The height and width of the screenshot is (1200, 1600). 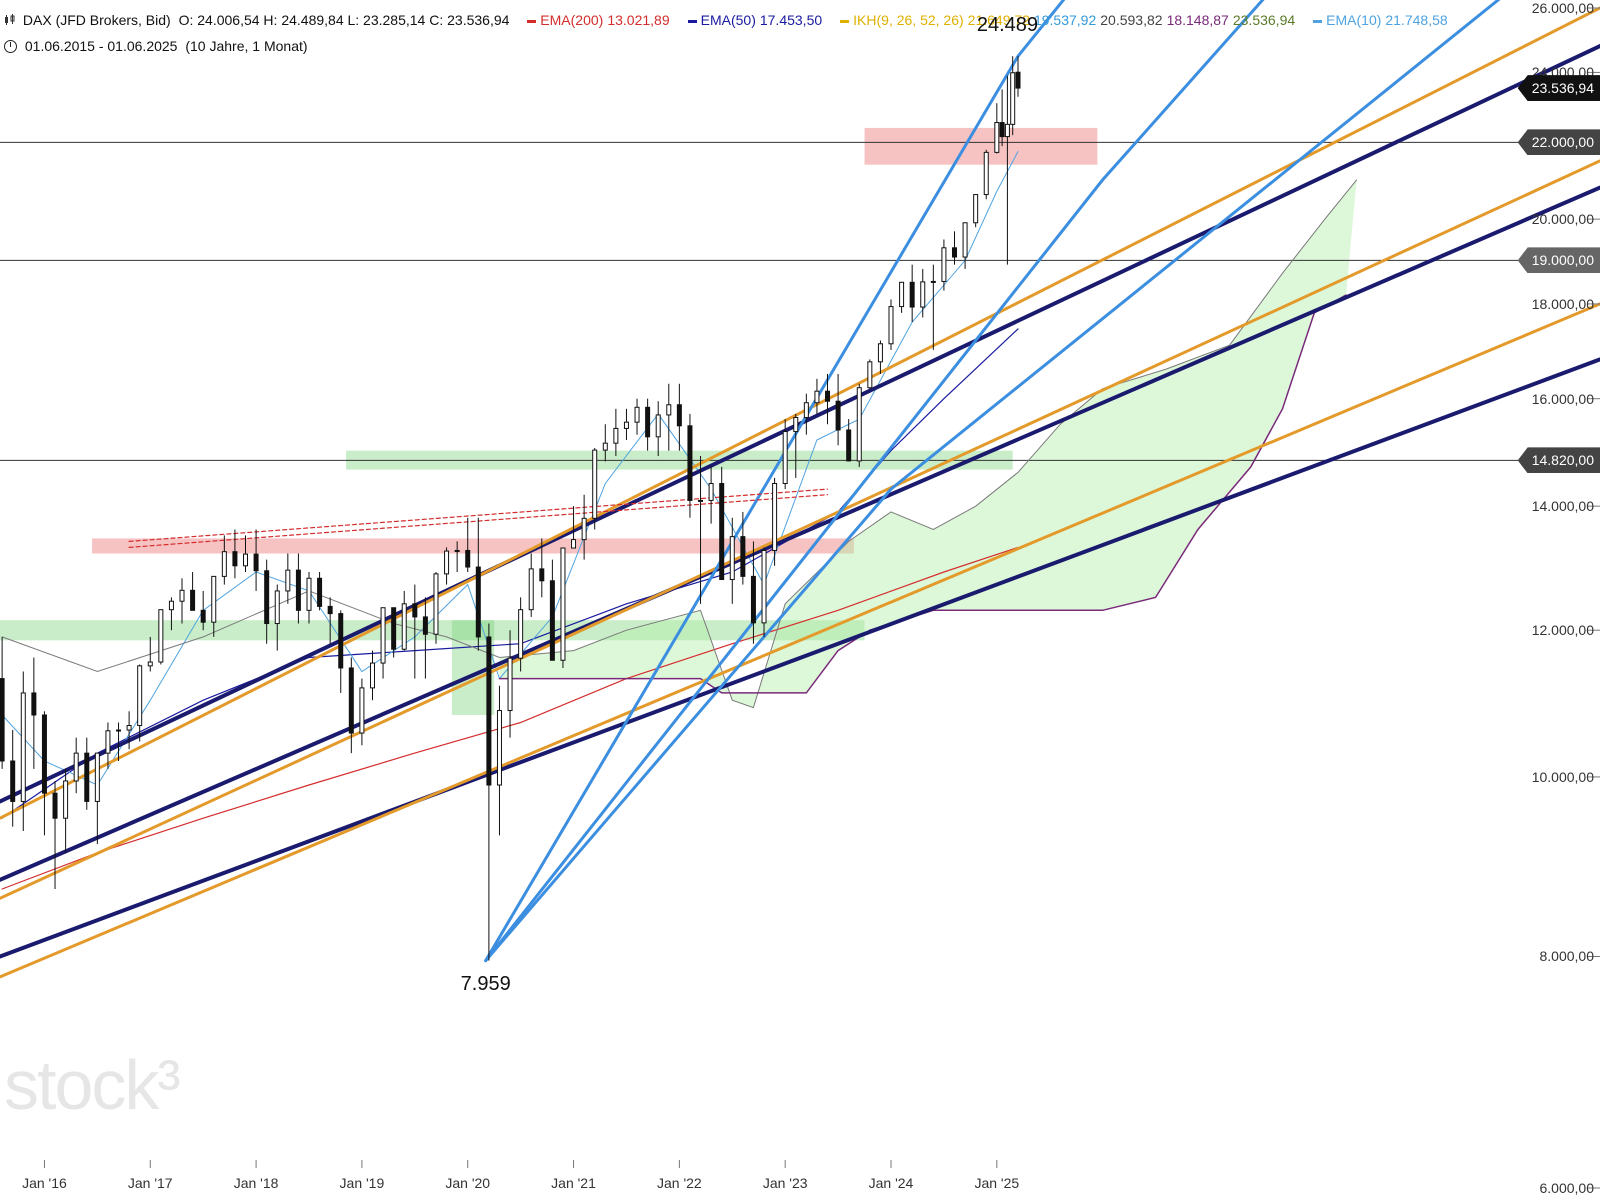 I want to click on y-tick-label: 12.000,00, so click(x=1562, y=630).